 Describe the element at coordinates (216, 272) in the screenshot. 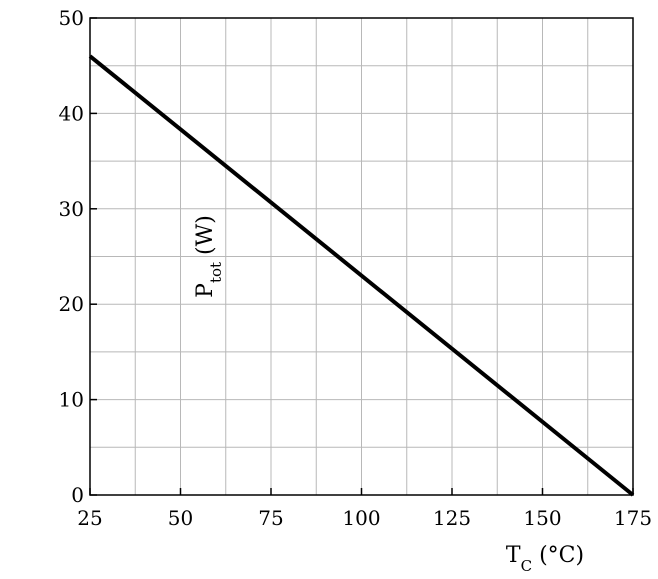

I see `y-axis-label-subscript: tot` at that location.